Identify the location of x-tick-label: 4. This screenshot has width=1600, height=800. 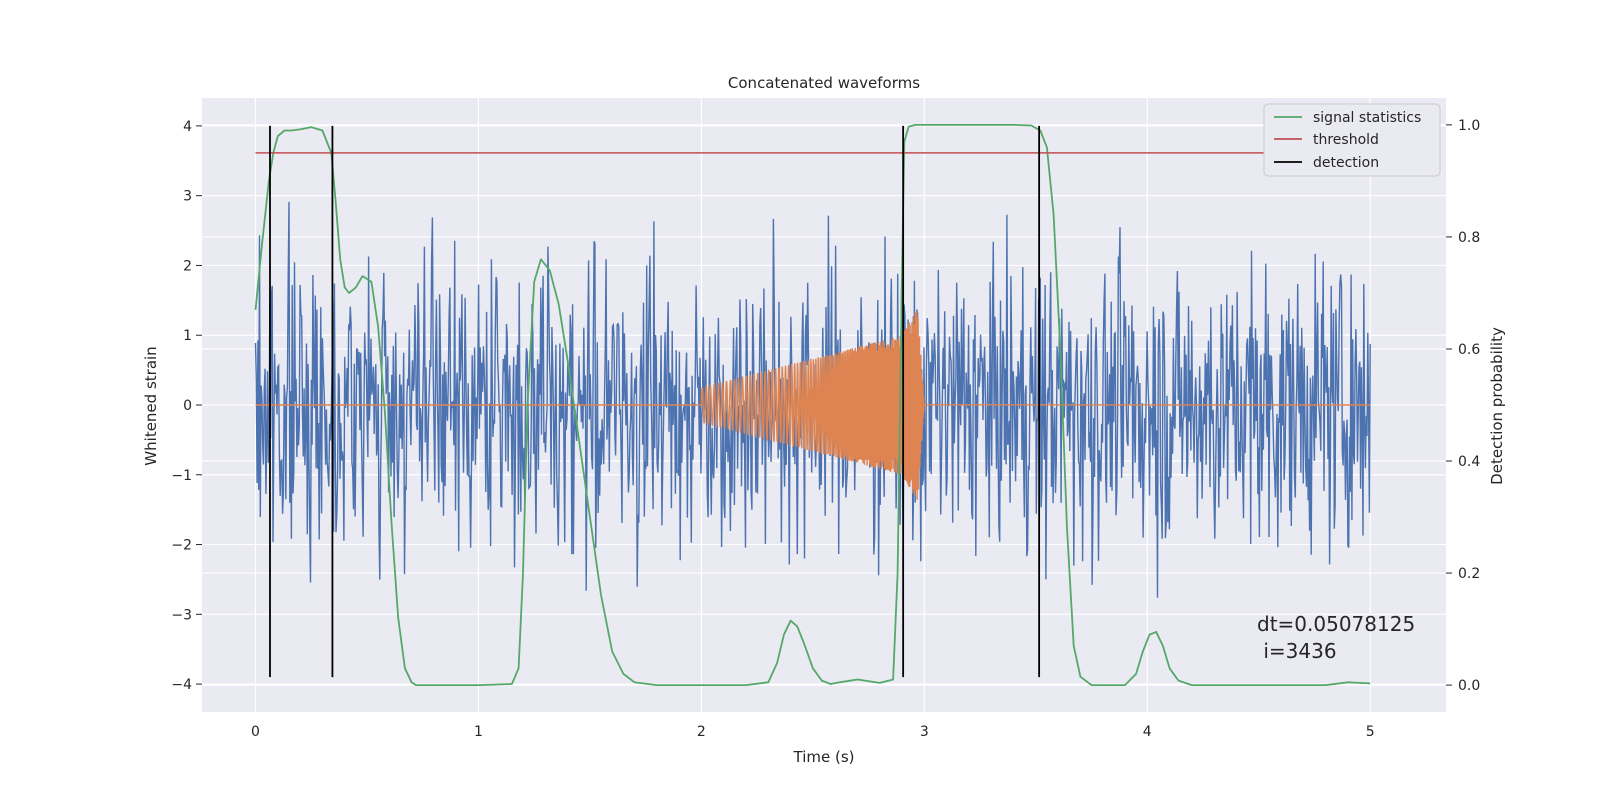
(1147, 732).